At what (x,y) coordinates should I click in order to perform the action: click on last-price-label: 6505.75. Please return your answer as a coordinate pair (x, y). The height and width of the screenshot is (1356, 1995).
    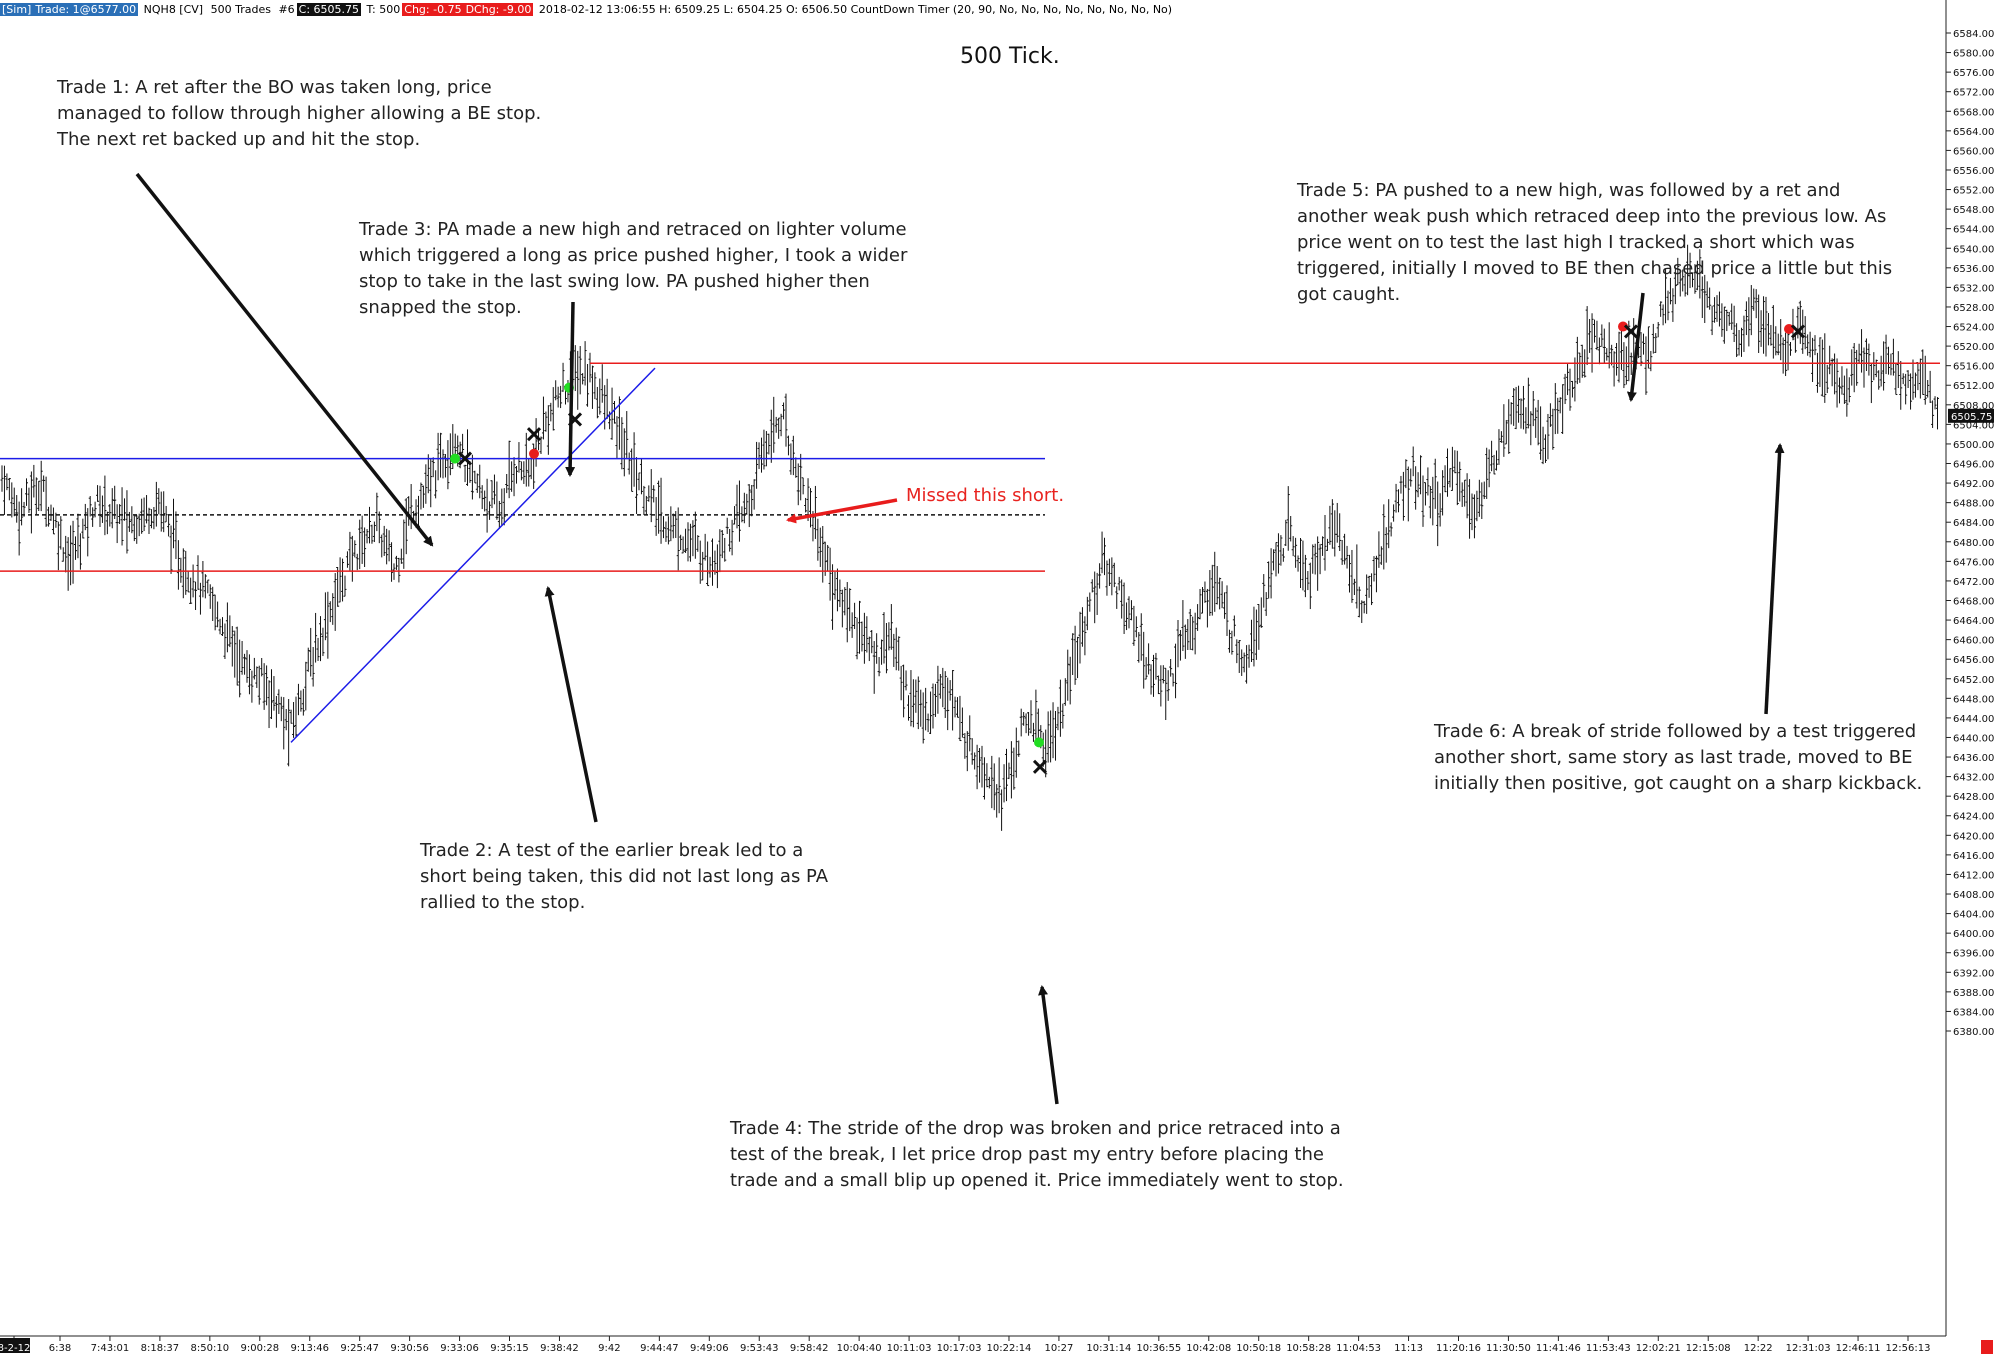
    Looking at the image, I should click on (1971, 417).